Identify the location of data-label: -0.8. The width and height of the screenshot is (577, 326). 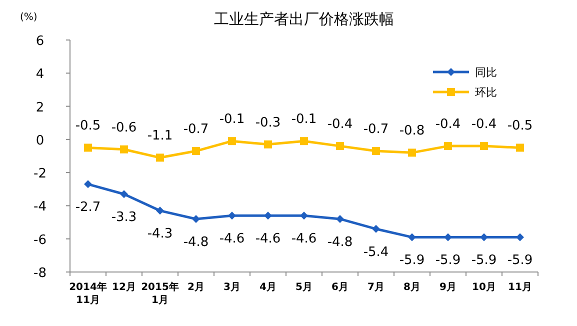
(412, 131).